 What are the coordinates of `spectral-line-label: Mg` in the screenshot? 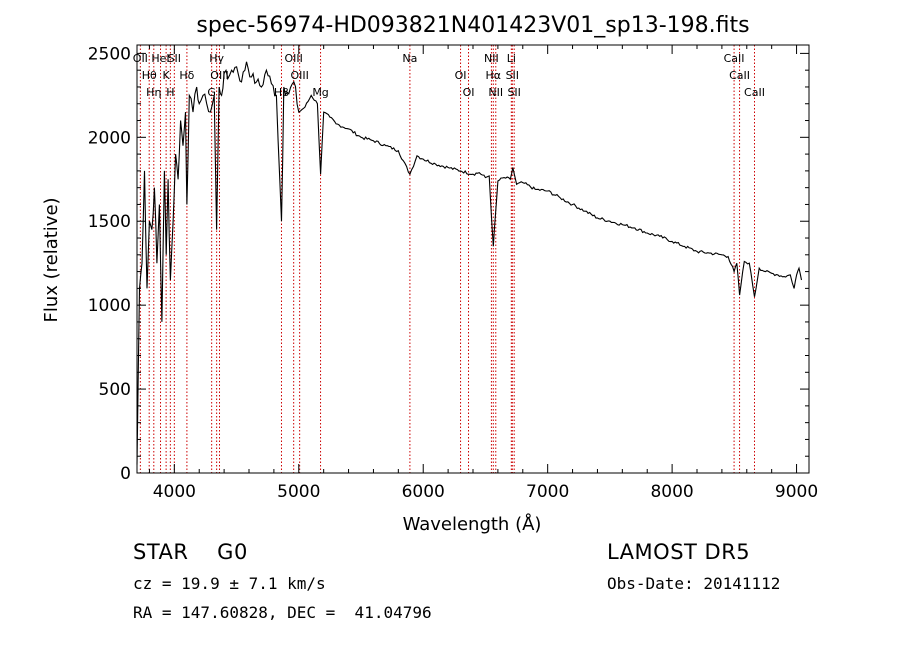 It's located at (320, 92).